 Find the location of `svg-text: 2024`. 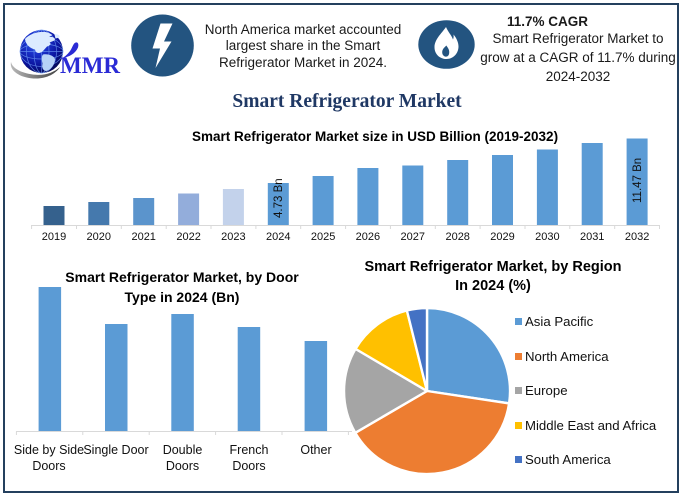

svg-text: 2024 is located at coordinates (278, 237).